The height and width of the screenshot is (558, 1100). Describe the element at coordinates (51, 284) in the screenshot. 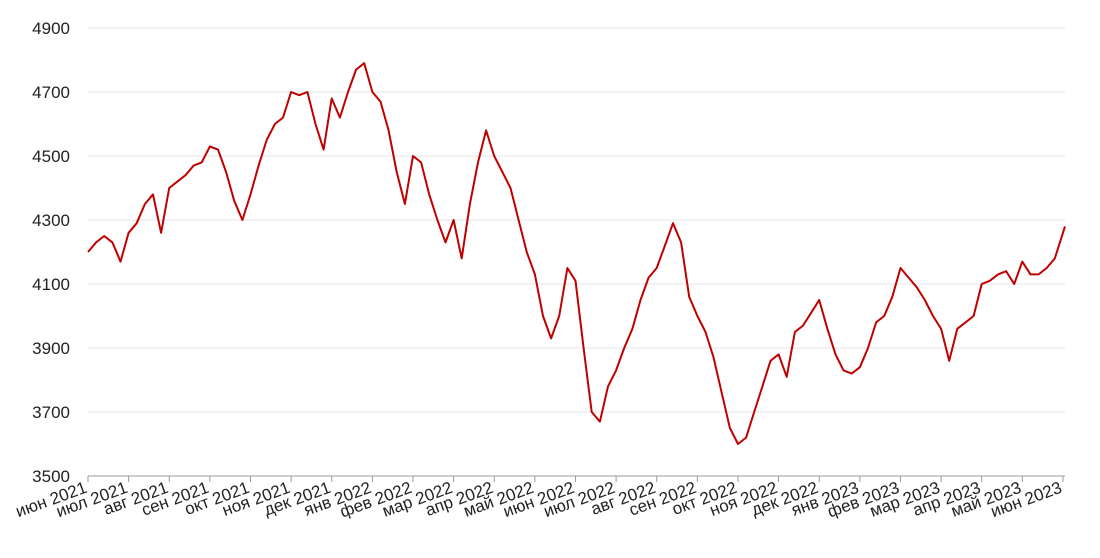

I see `y-tick-label: 4100` at that location.